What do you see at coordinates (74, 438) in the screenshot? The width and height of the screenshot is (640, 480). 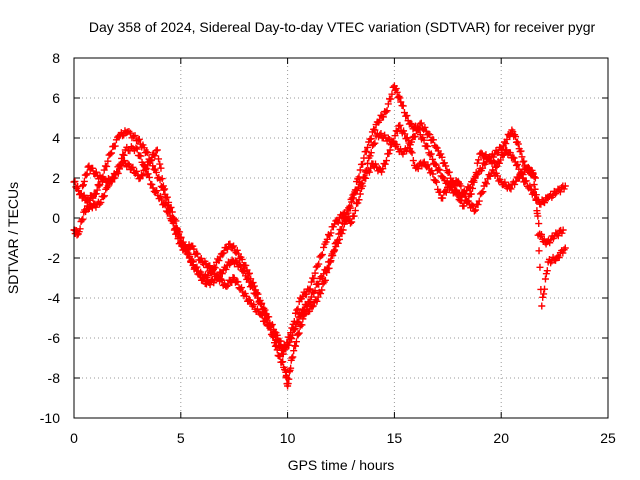 I see `x-tick-label: 0` at bounding box center [74, 438].